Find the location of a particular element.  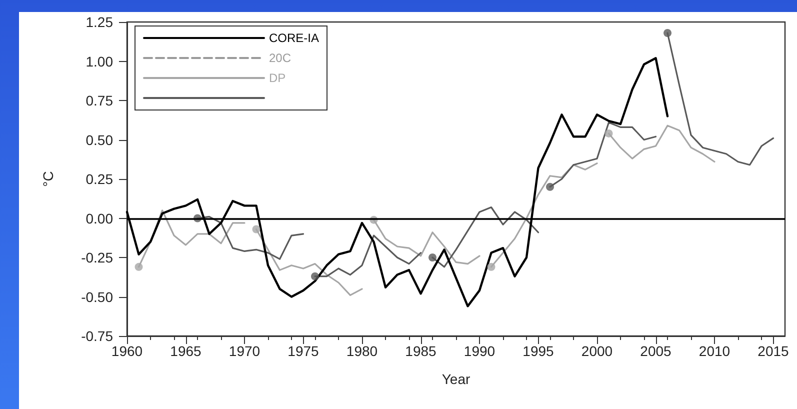

x-tick-label: 1975 is located at coordinates (304, 351).